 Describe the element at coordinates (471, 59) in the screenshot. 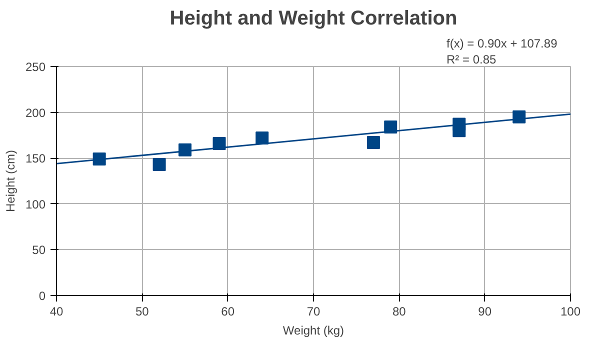

I see `text: R² = 0.85` at that location.